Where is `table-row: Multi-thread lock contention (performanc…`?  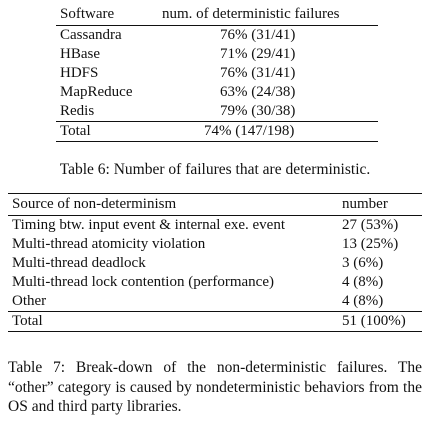 table-row: Multi-thread lock contention (performanc… is located at coordinates (215, 282).